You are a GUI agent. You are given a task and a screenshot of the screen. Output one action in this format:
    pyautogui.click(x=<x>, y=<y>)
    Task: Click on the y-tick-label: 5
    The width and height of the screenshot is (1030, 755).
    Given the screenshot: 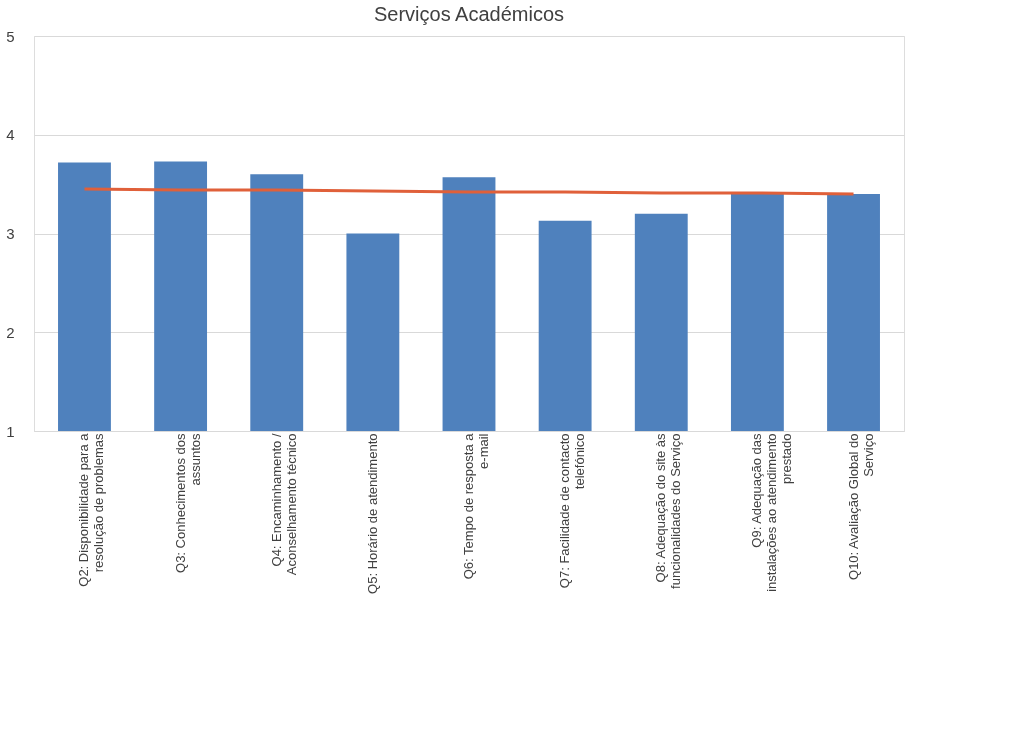 What is the action you would take?
    pyautogui.click(x=10, y=36)
    